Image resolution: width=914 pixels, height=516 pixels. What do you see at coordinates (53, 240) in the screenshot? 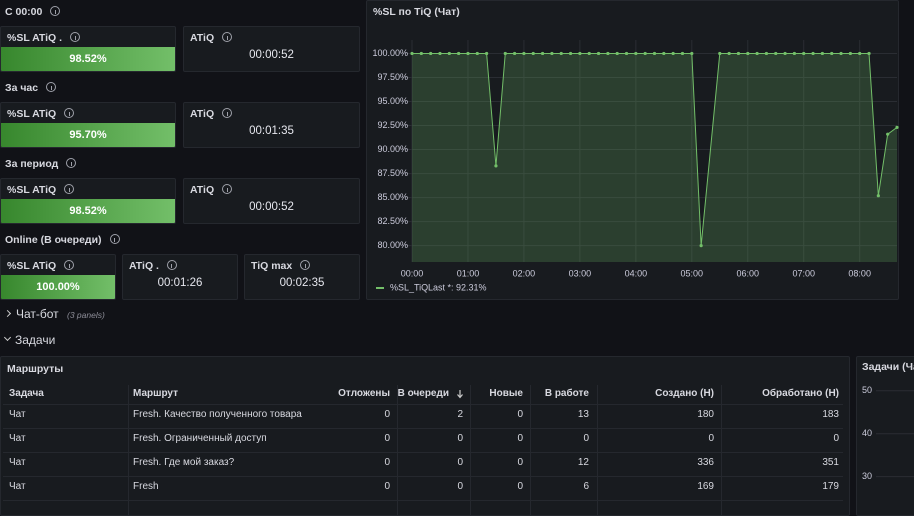
I see `section-title-text: Online (В очереди)` at bounding box center [53, 240].